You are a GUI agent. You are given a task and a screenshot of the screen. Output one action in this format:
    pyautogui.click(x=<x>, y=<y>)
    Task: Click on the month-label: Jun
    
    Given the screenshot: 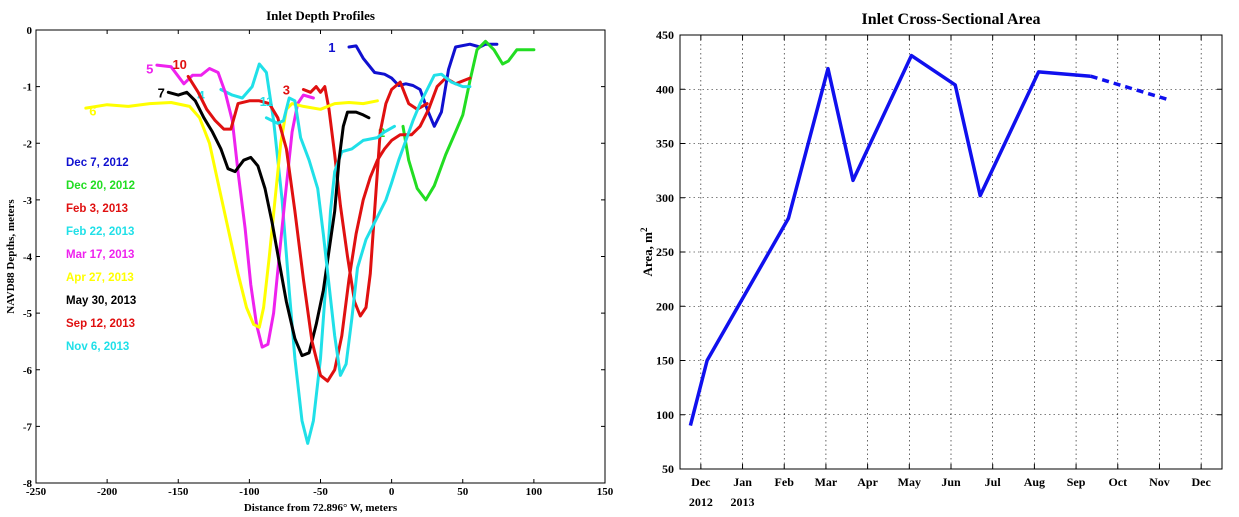 What is the action you would take?
    pyautogui.click(x=951, y=482)
    